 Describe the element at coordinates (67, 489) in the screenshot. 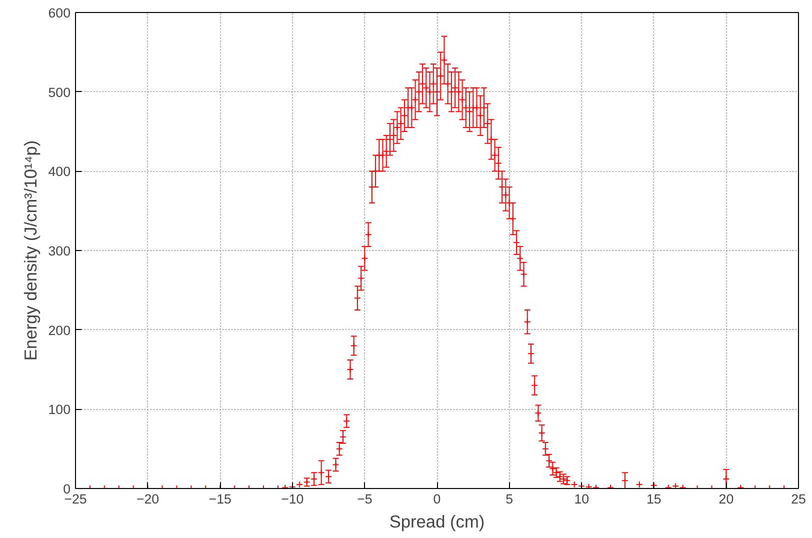

I see `y-tick-label: 0` at that location.